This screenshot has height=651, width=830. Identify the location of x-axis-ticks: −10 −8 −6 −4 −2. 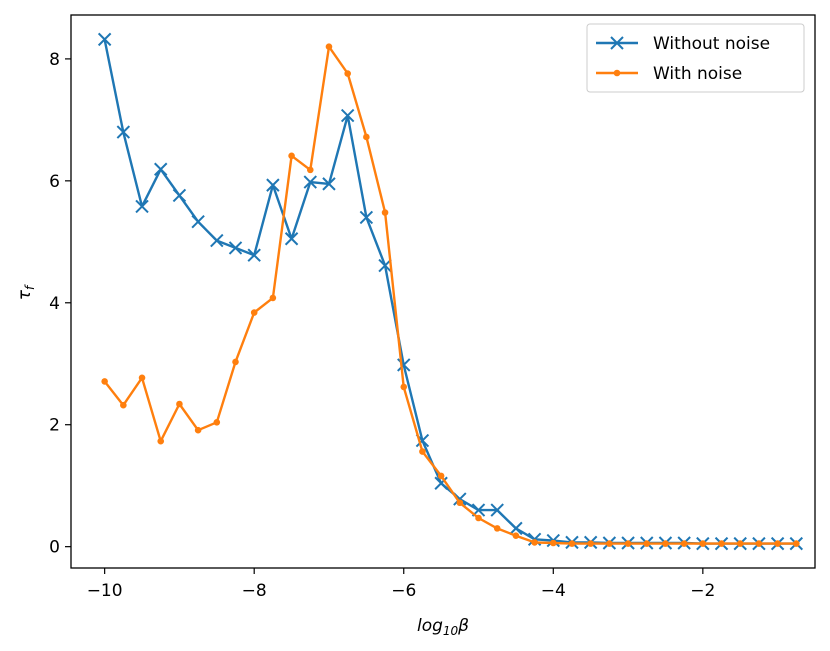
(401, 584).